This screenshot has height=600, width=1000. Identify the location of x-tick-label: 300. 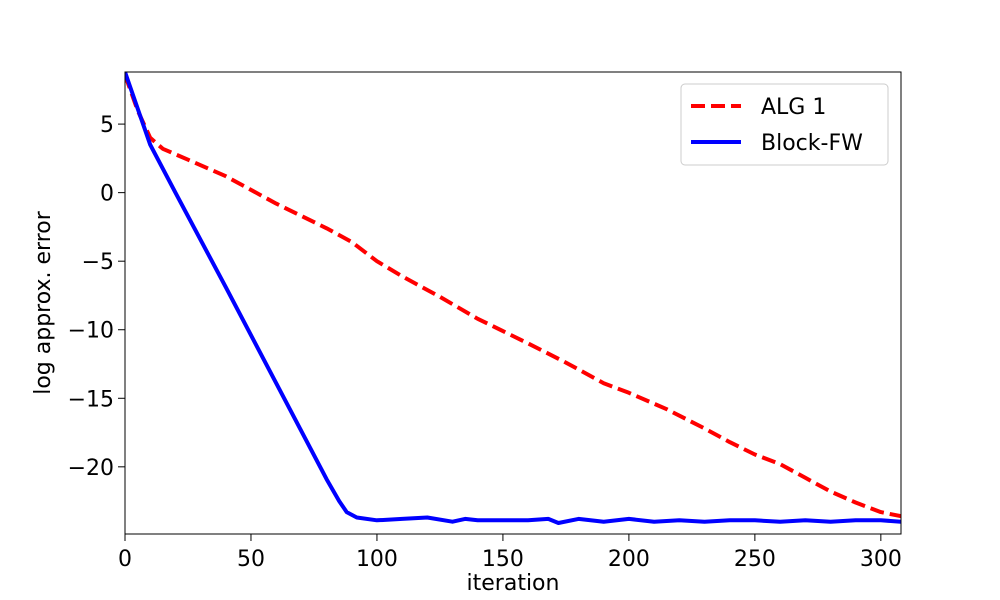
(881, 559).